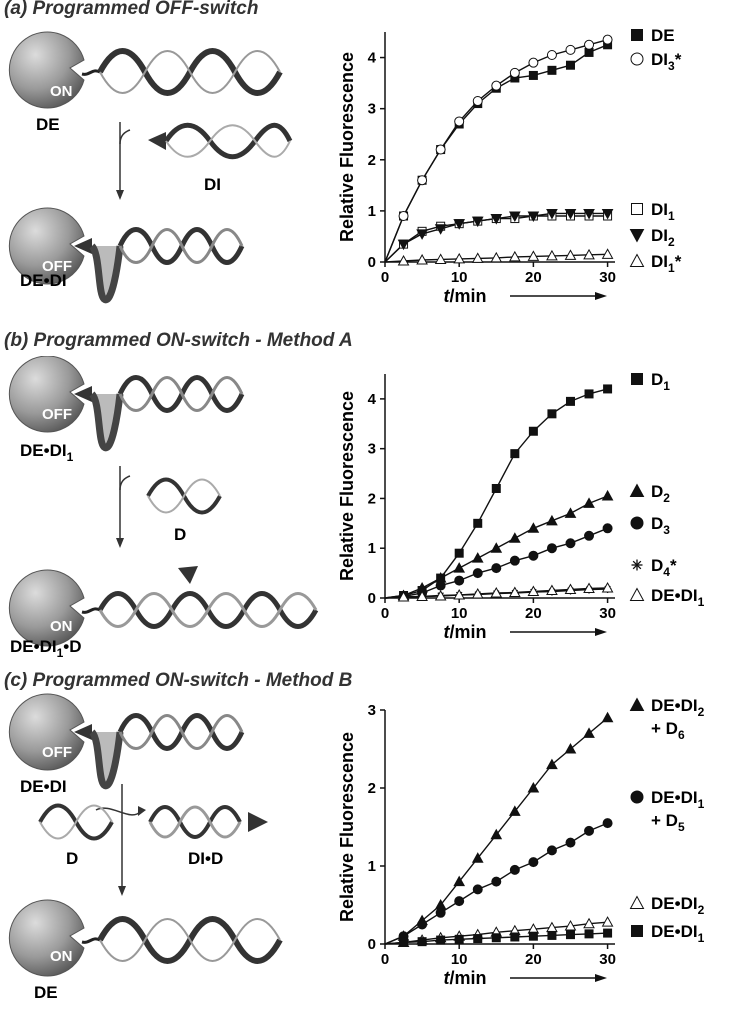 This screenshot has width=750, height=1012. I want to click on bottom-complex-label: DE, so click(46, 992).